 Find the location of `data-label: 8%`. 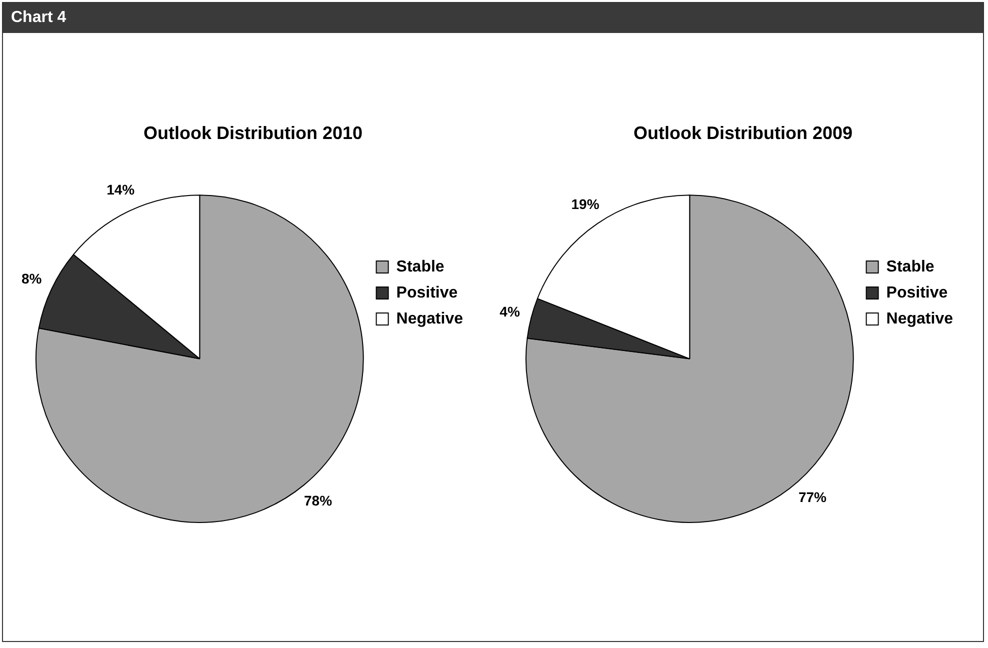

data-label: 8% is located at coordinates (32, 278).